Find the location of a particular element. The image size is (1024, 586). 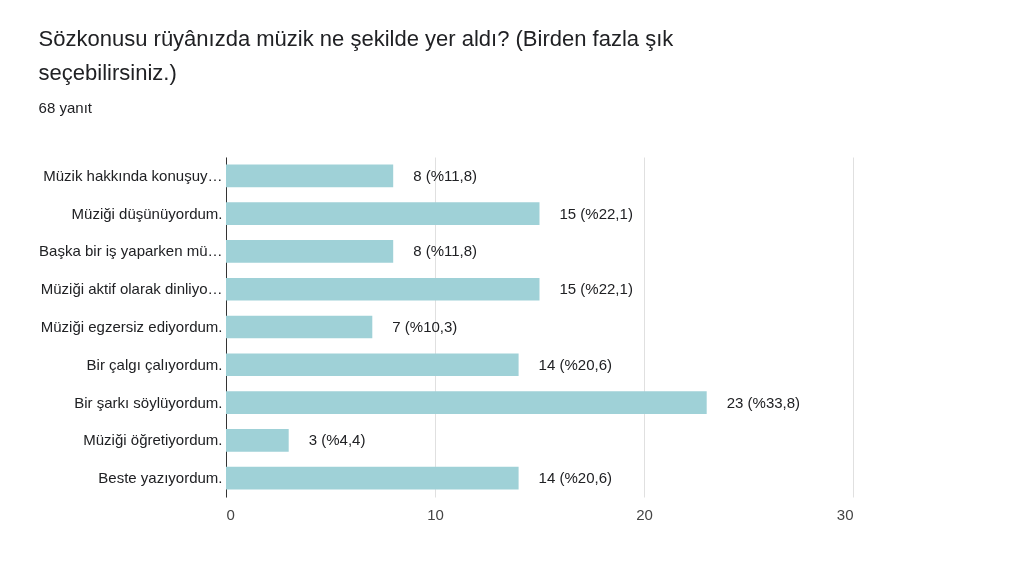

chart-title: Sözkonusu rüyânızda müzik ne şekilde yer aldı? (Birden fazla şık seçebilirsiniz.) is located at coordinates (356, 55).